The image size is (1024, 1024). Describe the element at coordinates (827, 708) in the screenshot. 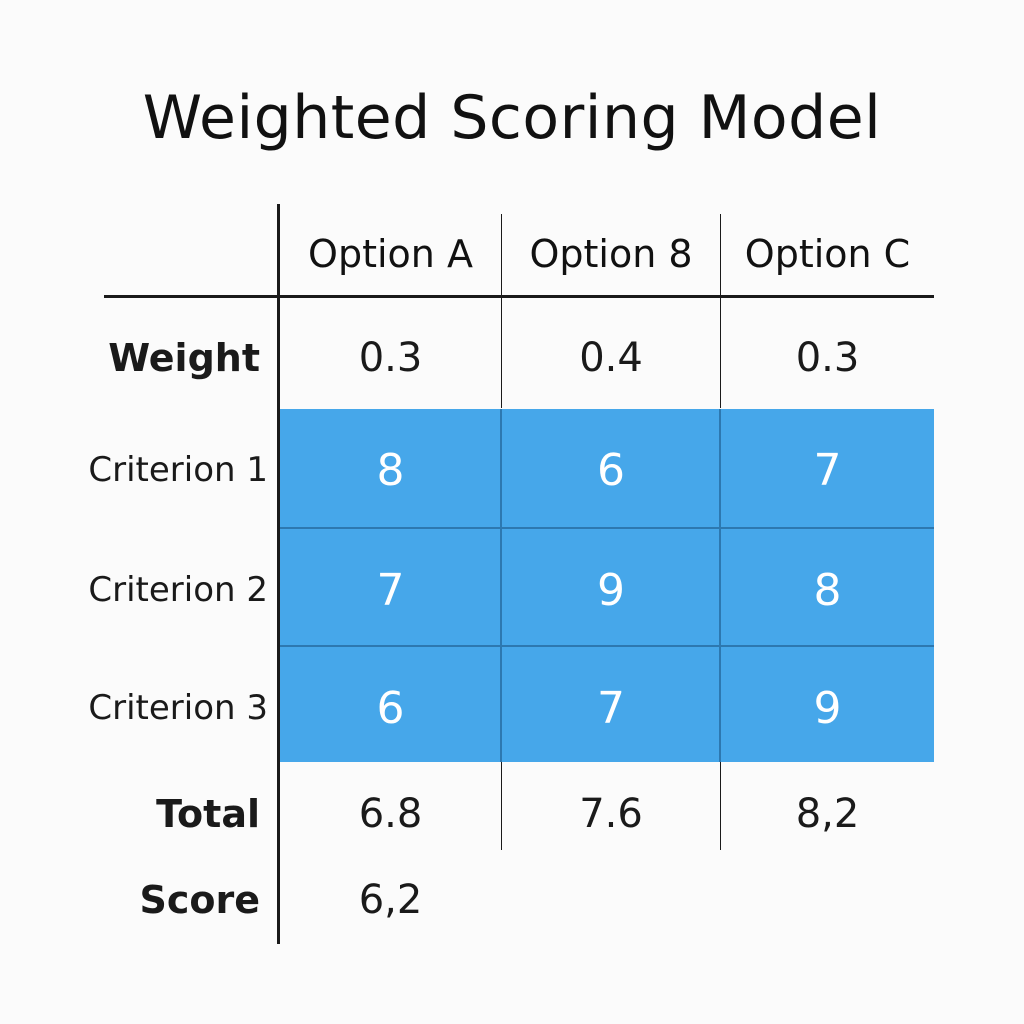

I see `score-c3-option-c: 9` at that location.